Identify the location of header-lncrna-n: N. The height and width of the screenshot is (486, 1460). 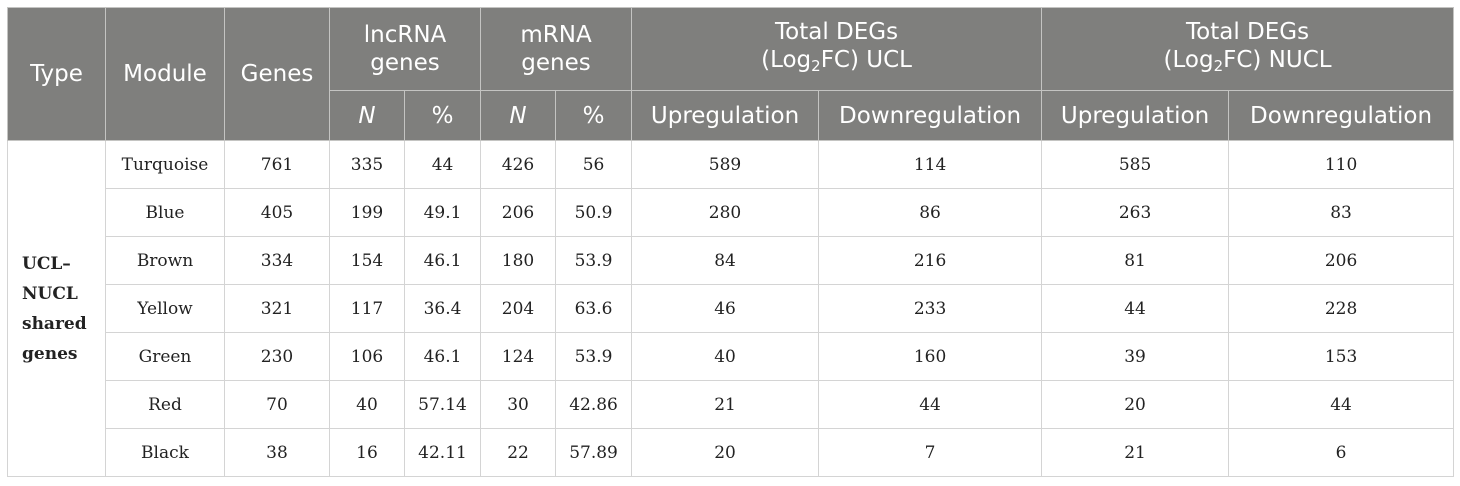
(367, 115).